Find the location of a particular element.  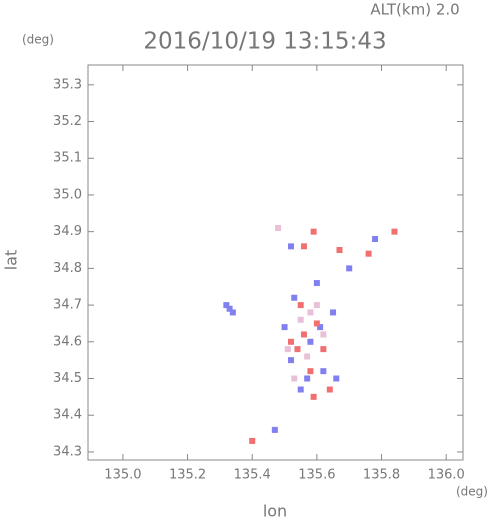

y-tick-label: 34.3 is located at coordinates (67, 451).